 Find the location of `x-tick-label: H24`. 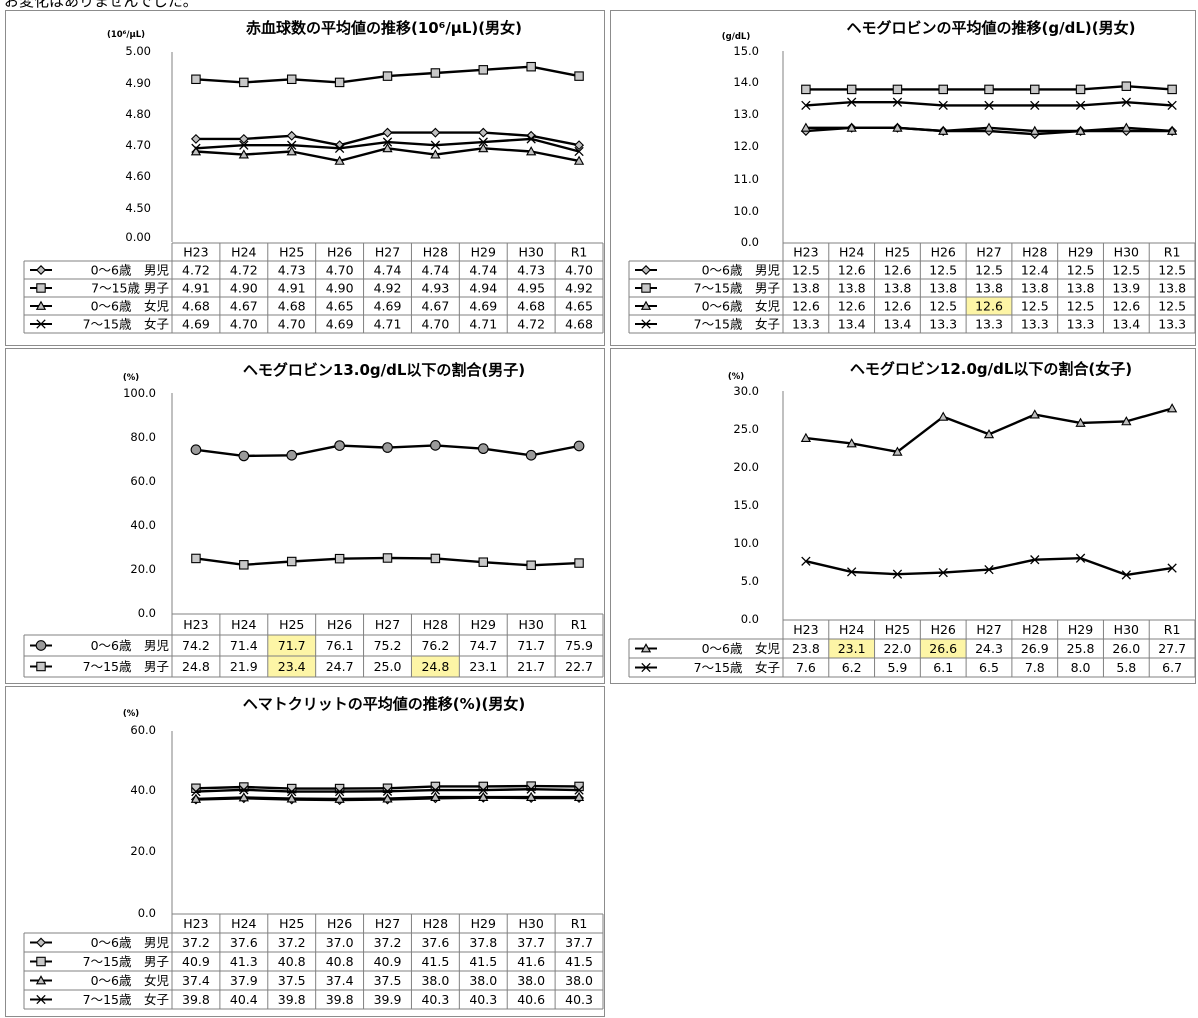

x-tick-label: H24 is located at coordinates (243, 923).